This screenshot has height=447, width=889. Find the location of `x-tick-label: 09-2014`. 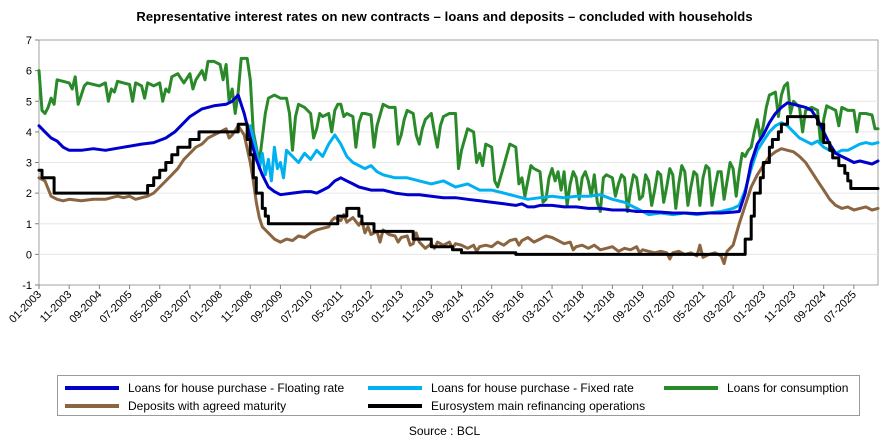

x-tick-label: 09-2014 is located at coordinates (448, 307).